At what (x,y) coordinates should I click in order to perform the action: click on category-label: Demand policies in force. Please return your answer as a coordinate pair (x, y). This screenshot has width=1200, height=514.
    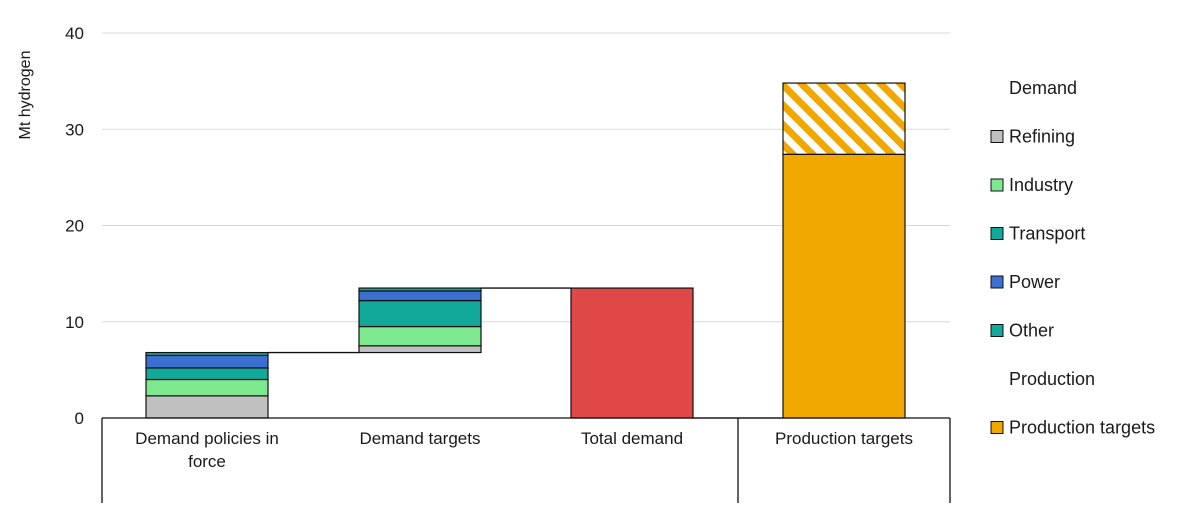
    Looking at the image, I should click on (207, 450).